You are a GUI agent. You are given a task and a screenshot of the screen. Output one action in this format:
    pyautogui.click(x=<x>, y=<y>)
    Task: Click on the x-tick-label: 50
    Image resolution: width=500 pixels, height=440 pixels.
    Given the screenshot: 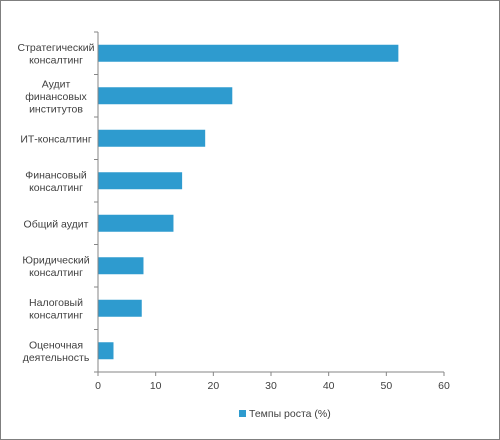 What is the action you would take?
    pyautogui.click(x=386, y=386)
    